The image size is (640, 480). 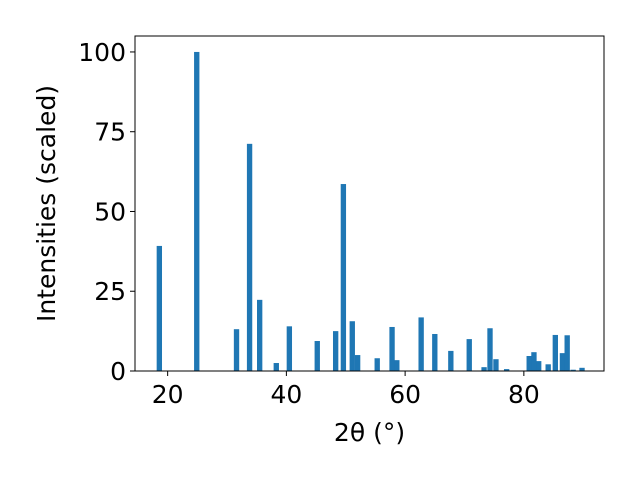 What do you see at coordinates (110, 211) in the screenshot?
I see `y-tick-label: 50` at bounding box center [110, 211].